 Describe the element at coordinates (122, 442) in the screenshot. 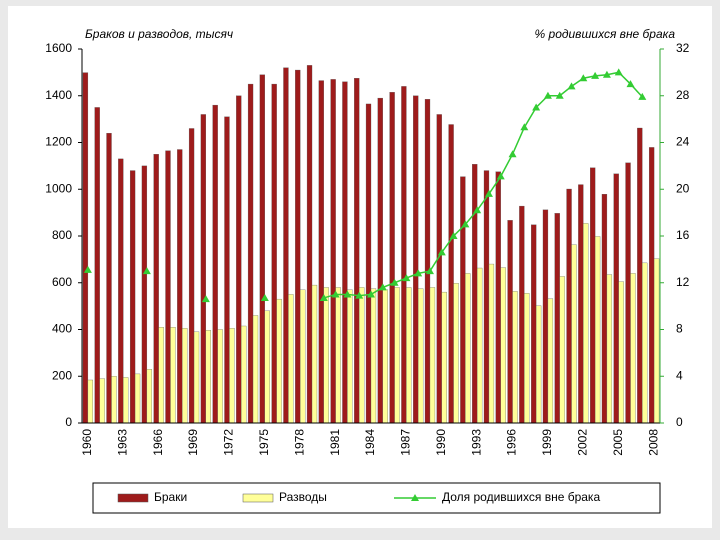

I see `x-tick-label: 1963` at that location.